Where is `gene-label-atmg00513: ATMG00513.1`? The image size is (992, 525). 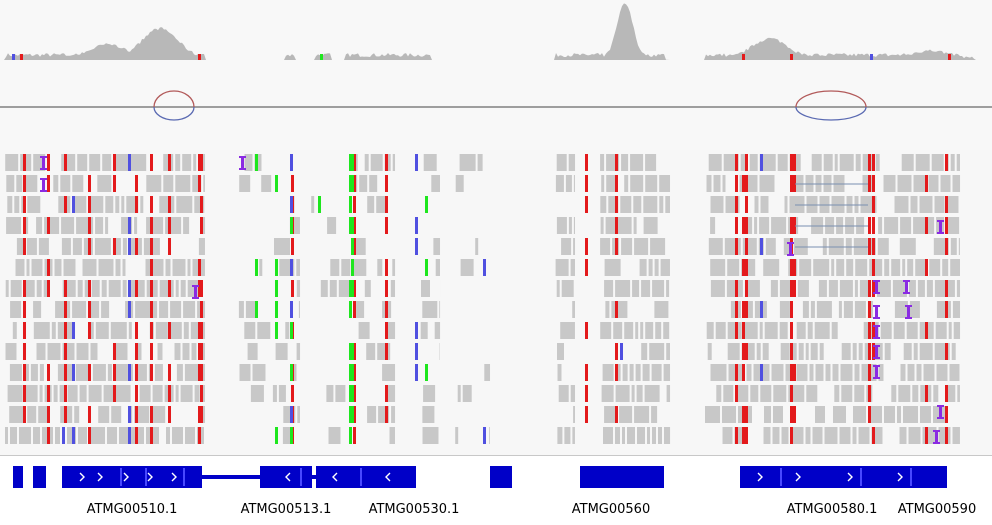
gene-label-atmg00513: ATMG00513.1 is located at coordinates (286, 509).